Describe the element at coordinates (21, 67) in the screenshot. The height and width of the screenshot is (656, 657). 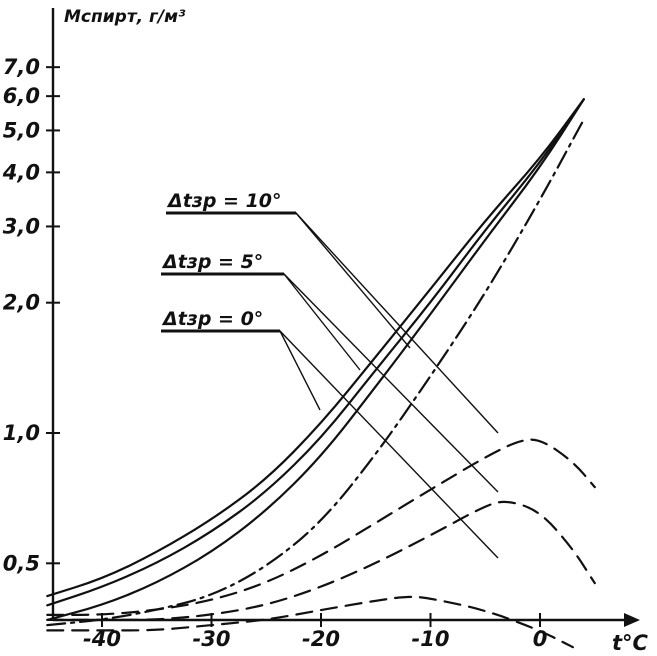
I see `y-tick-label: 7,0` at that location.